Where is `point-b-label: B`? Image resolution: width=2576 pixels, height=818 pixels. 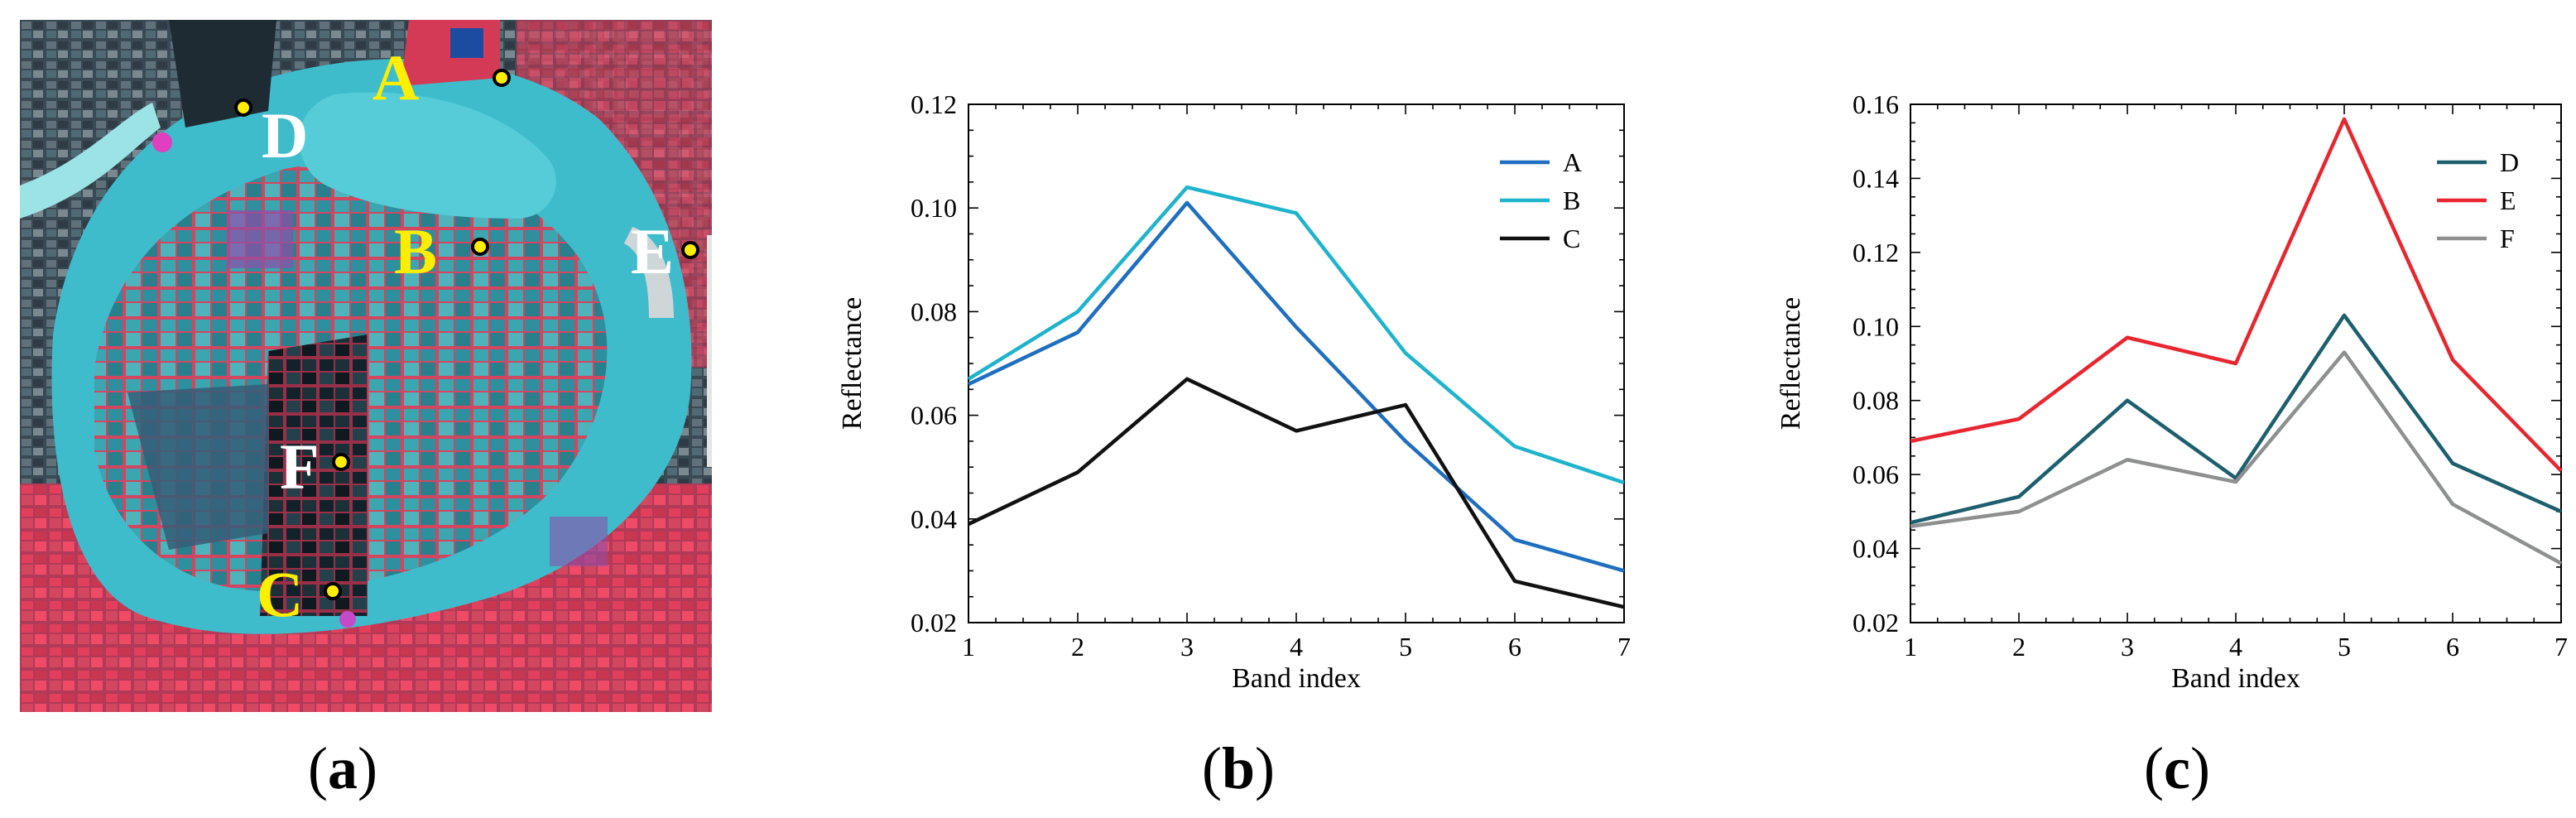
point-b-label: B is located at coordinates (415, 251).